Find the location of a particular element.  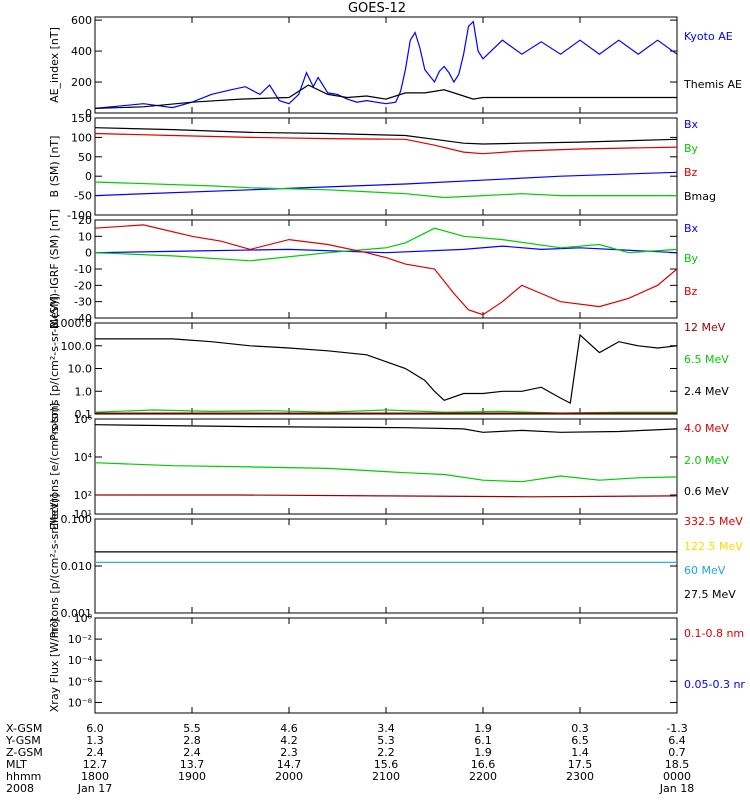

y-tick-label: 0.010 is located at coordinates (77, 566).